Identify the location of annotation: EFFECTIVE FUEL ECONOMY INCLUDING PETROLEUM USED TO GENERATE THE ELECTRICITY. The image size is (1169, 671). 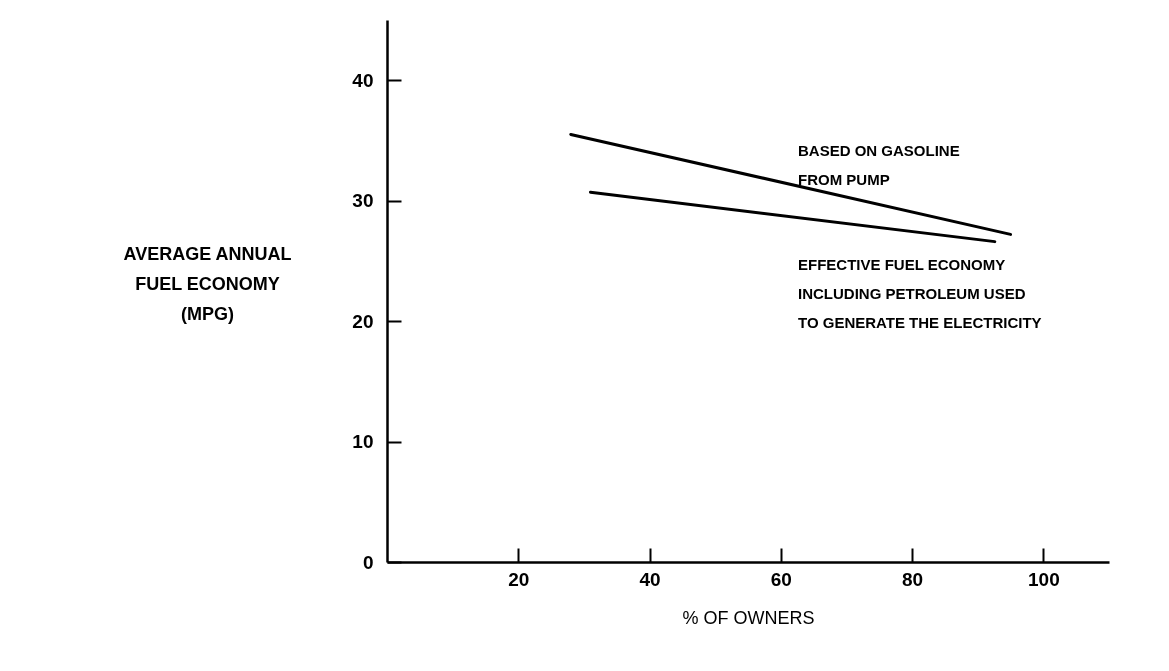
(920, 293).